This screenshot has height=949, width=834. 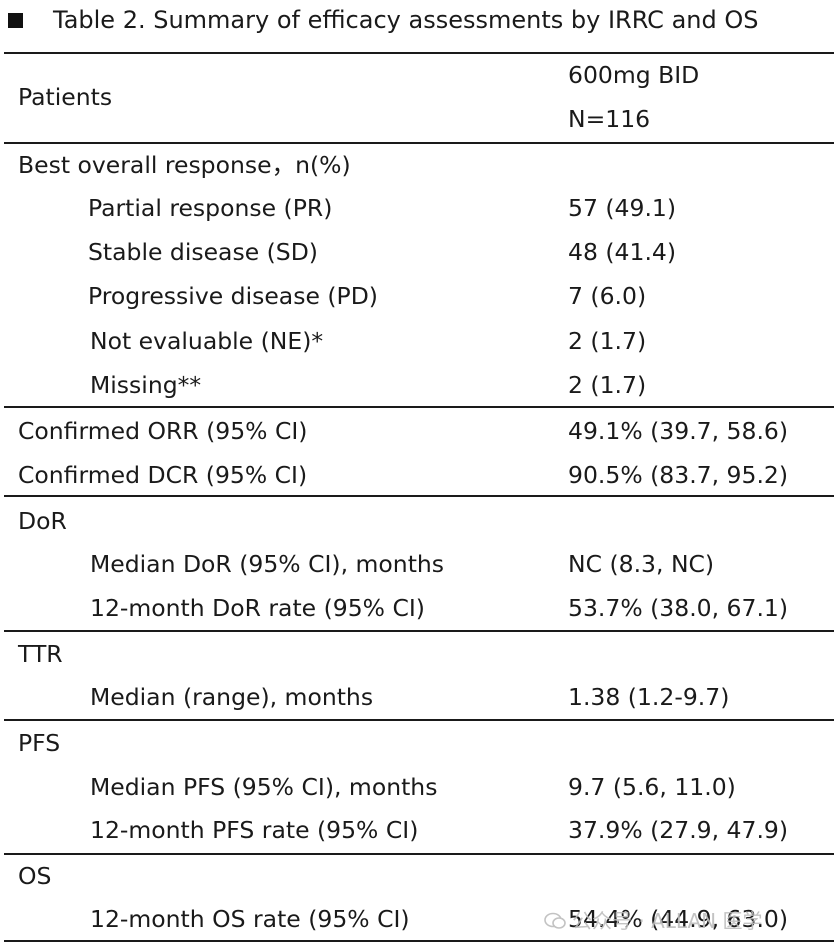 What do you see at coordinates (257, 608) in the screenshot?
I see `row-label: 12-month DoR rate (95% CI)` at bounding box center [257, 608].